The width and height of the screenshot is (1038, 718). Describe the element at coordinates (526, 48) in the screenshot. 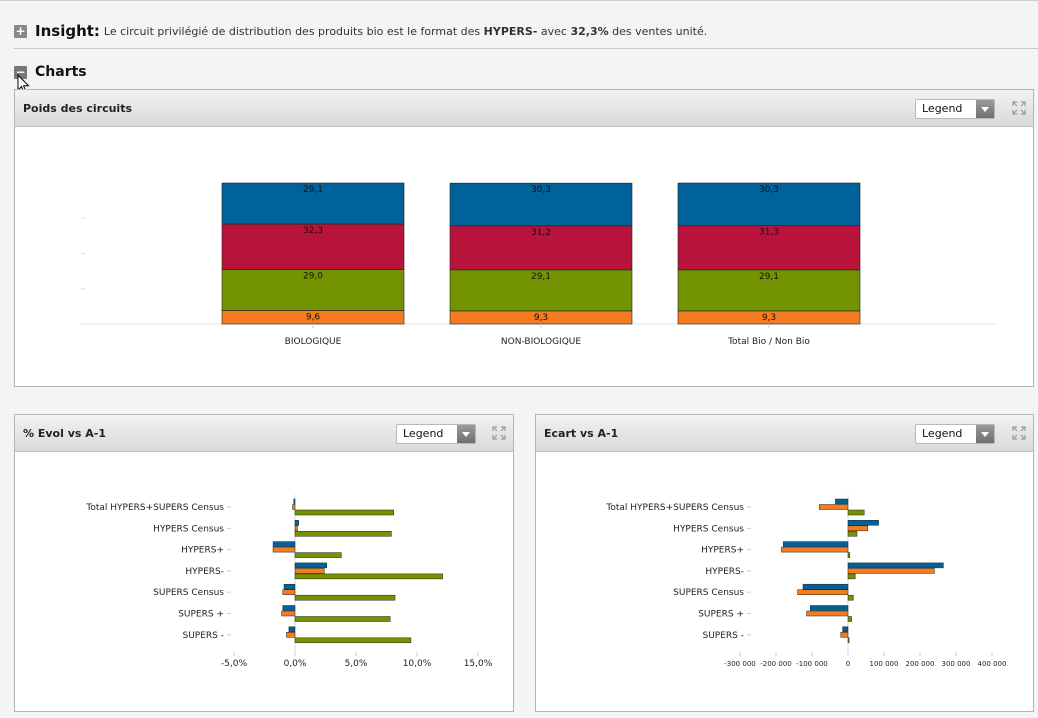

I see `section-divider` at that location.